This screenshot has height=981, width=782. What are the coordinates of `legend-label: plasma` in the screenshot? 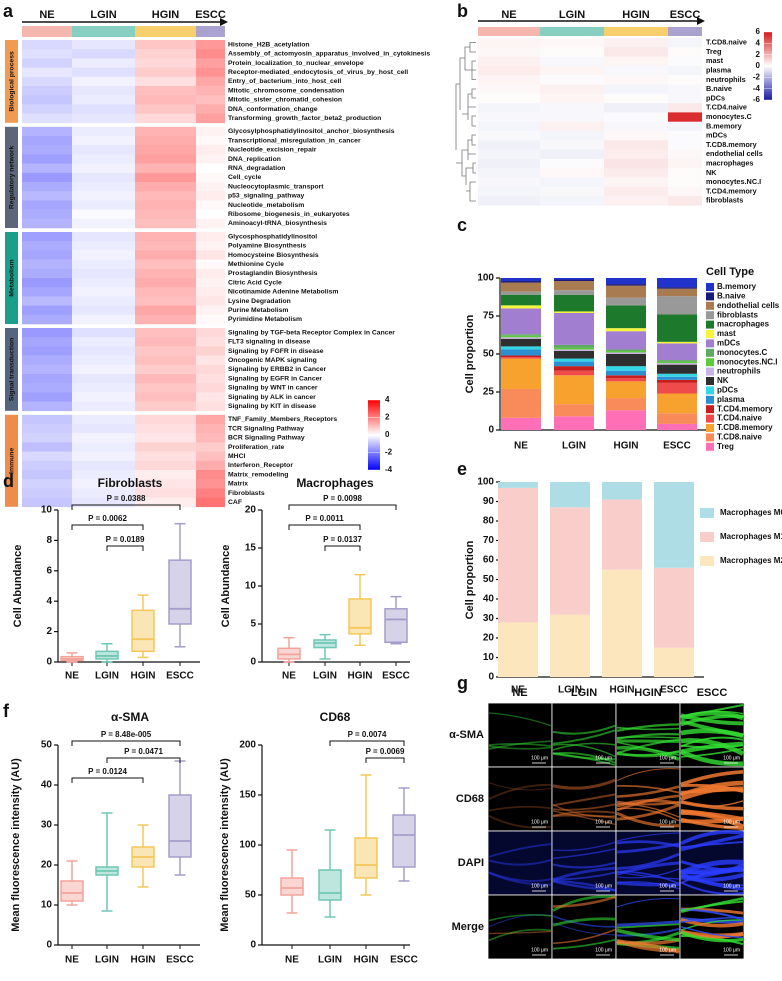 It's located at (731, 399).